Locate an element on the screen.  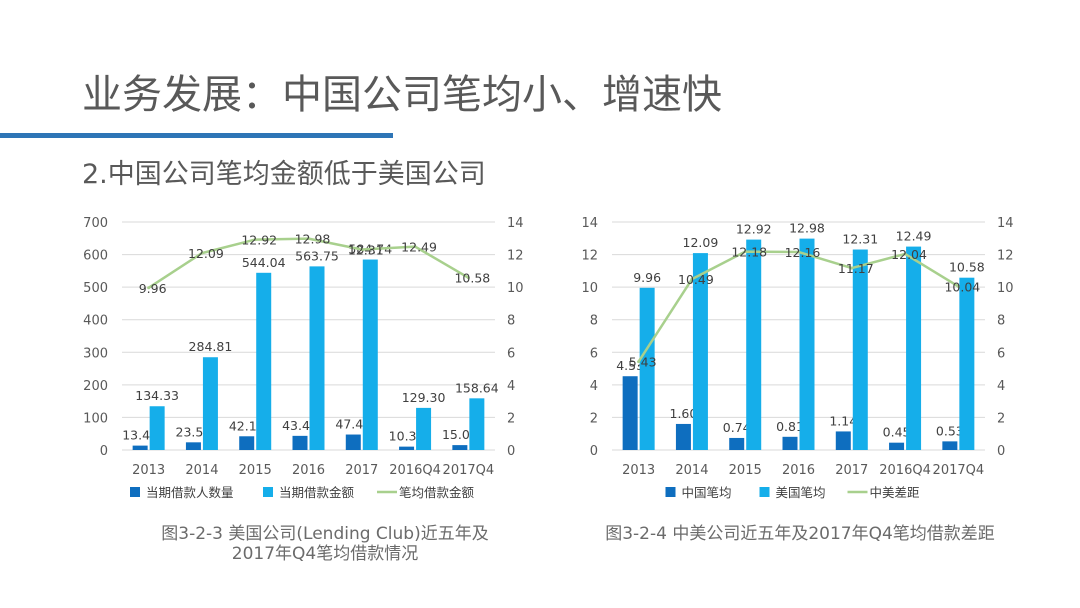
line-data-label: 12.04 is located at coordinates (909, 254).